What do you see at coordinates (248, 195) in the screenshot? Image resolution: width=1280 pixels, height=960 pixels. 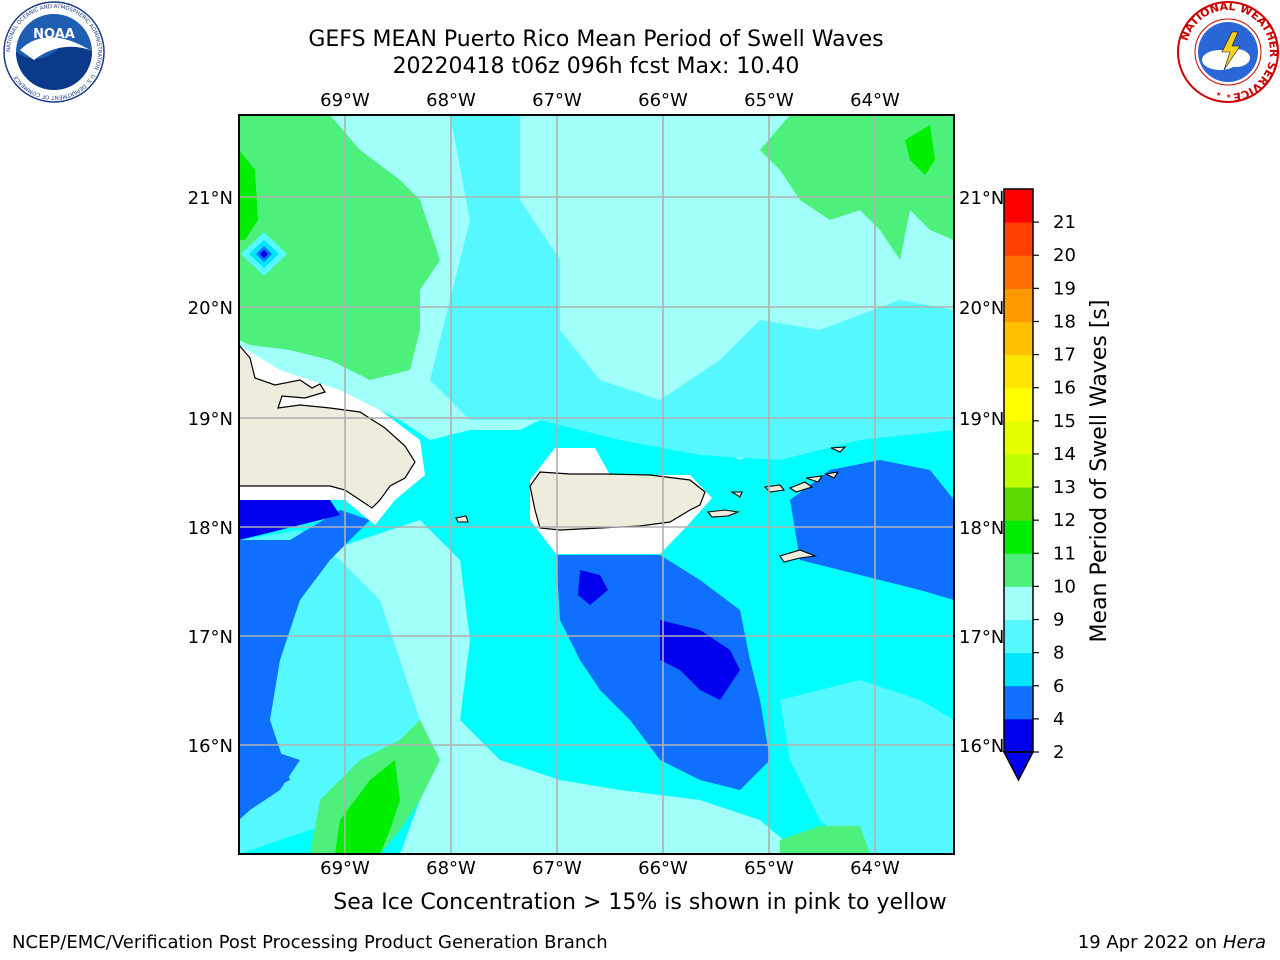 I see `contour-10-11-nw-strip` at bounding box center [248, 195].